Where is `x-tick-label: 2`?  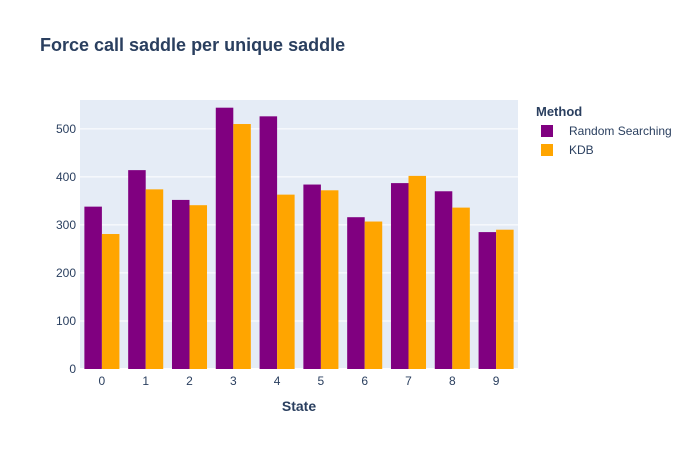 x-tick-label: 2 is located at coordinates (189, 381).